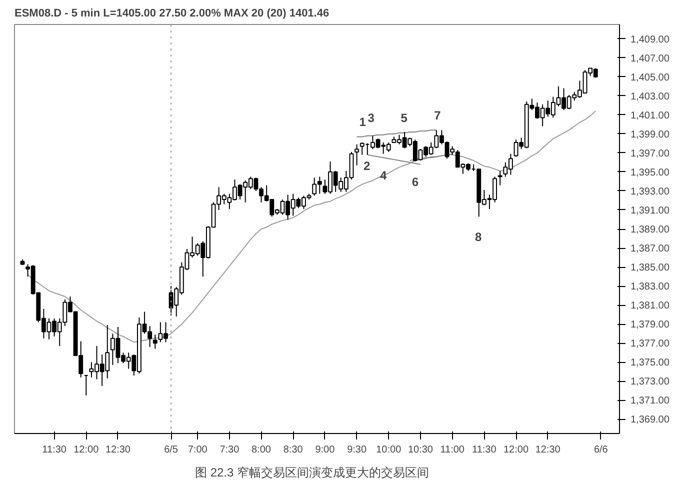  I want to click on x-tick-label: 8:30, so click(293, 450).